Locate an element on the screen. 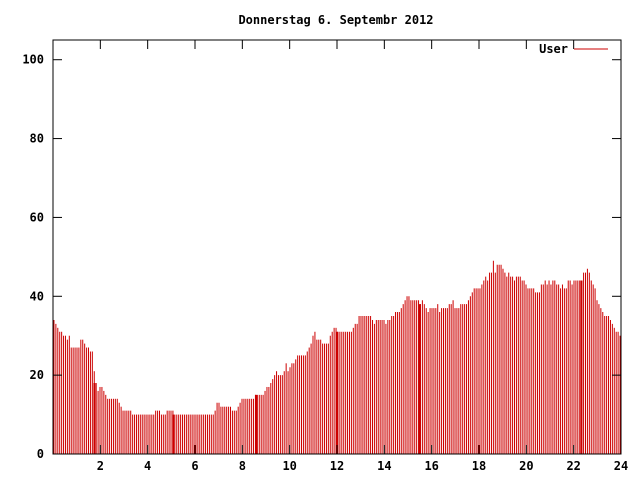 The width and height of the screenshot is (640, 480). x-tick-label: 4 is located at coordinates (147, 466).